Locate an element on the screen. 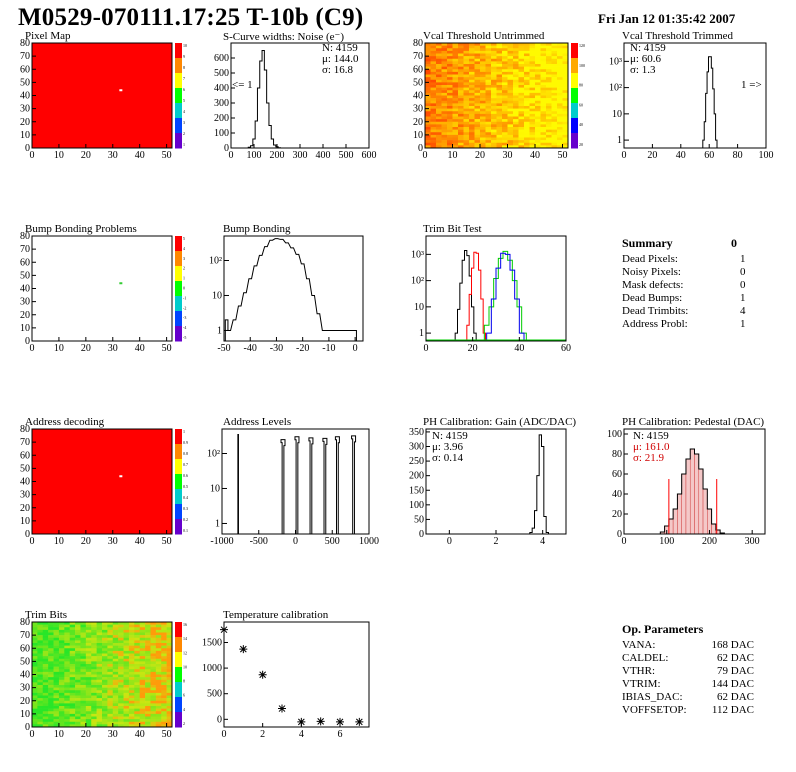  bump_problems-scale-label: 5 is located at coordinates (184, 238).